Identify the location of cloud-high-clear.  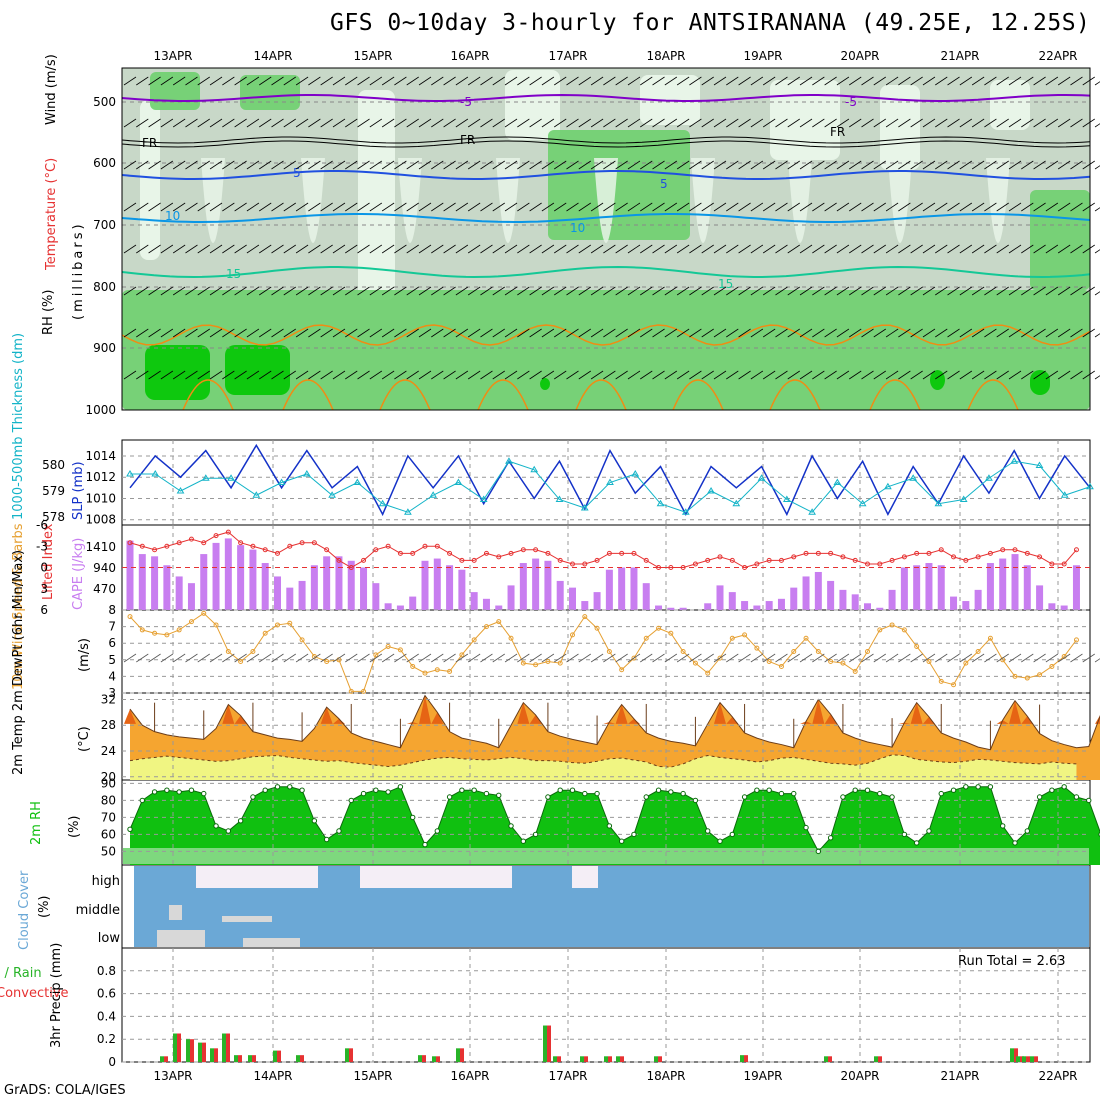
(257, 877).